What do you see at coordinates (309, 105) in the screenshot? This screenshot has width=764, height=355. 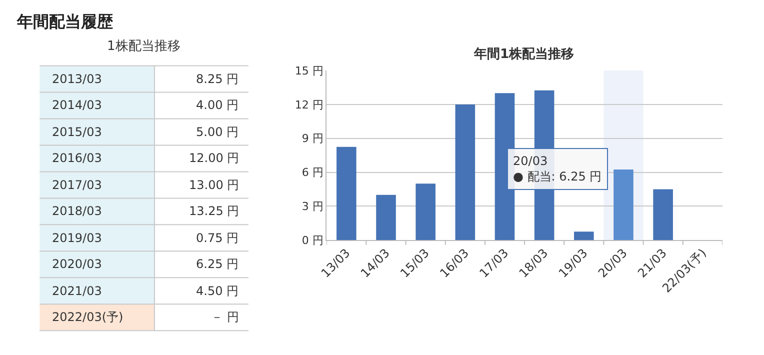 I see `y-tick-label: 12 円` at bounding box center [309, 105].